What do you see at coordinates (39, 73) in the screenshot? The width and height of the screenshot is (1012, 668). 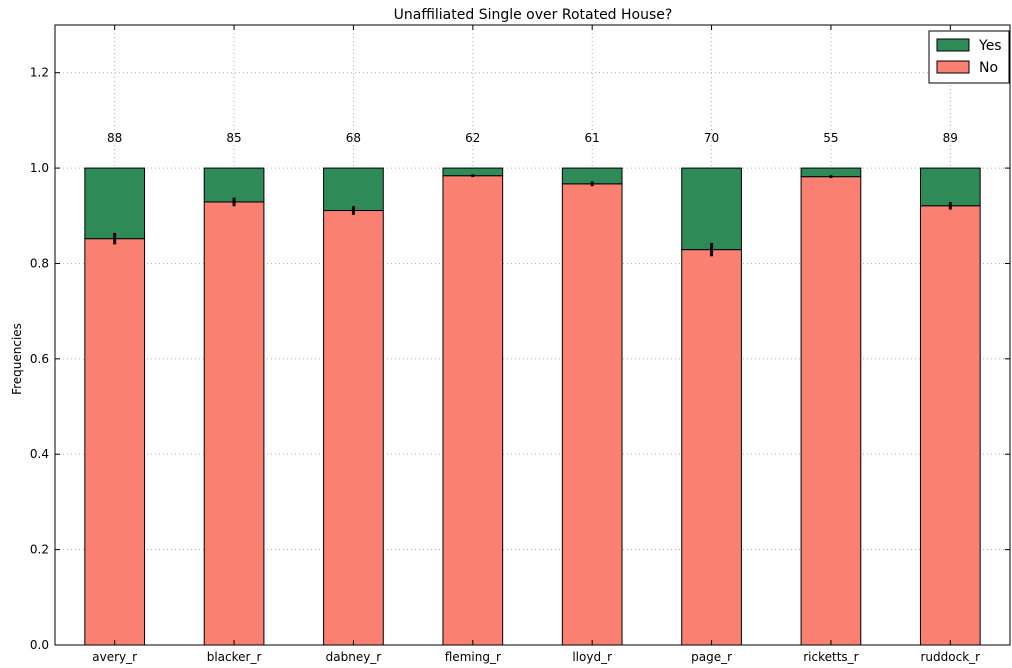 I see `y-tick-label: 1.2` at bounding box center [39, 73].